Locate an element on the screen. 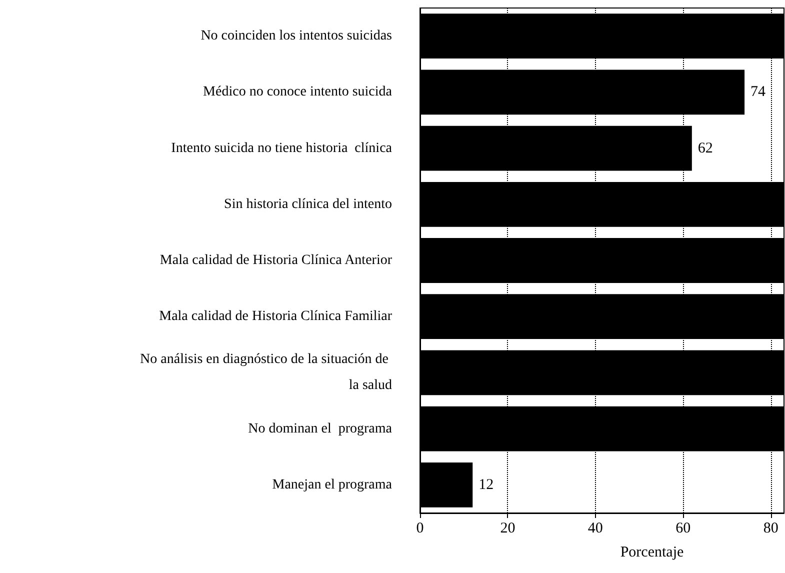 The width and height of the screenshot is (785, 573). data-label: 62 is located at coordinates (705, 148).